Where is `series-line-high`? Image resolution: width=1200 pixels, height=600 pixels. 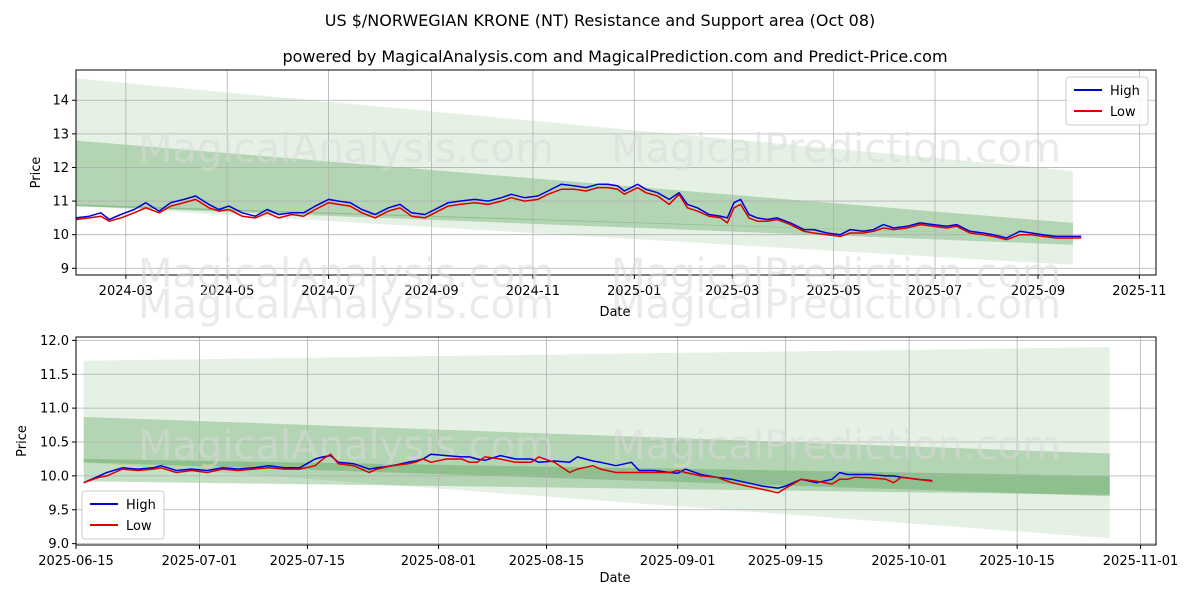
series-line-high is located at coordinates (578, 211).